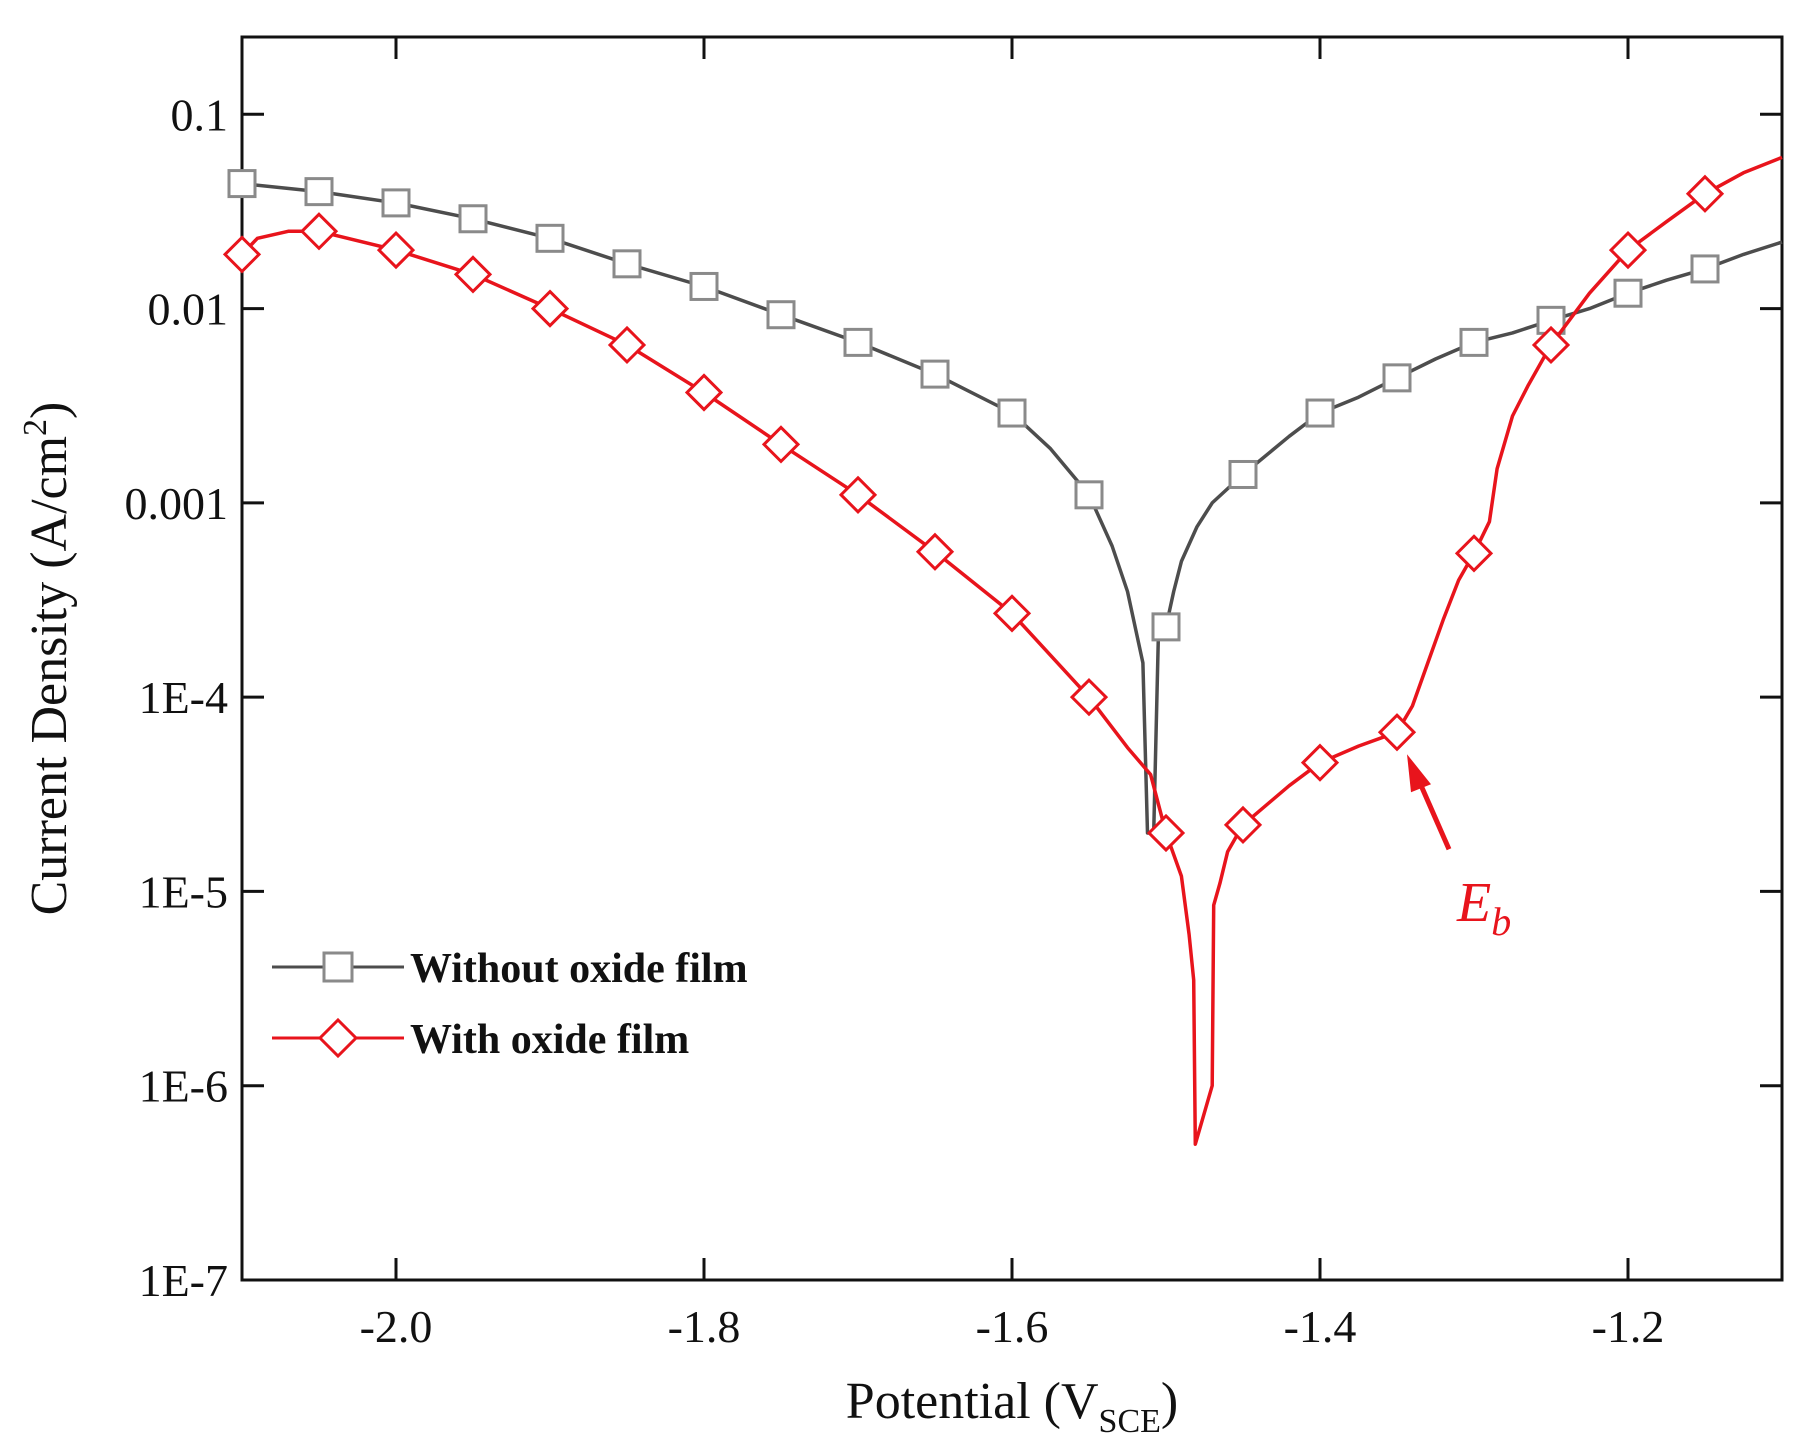 This screenshot has height=1440, width=1804. What do you see at coordinates (183, 697) in the screenshot?
I see `y-tick-label-3: 1E-4` at bounding box center [183, 697].